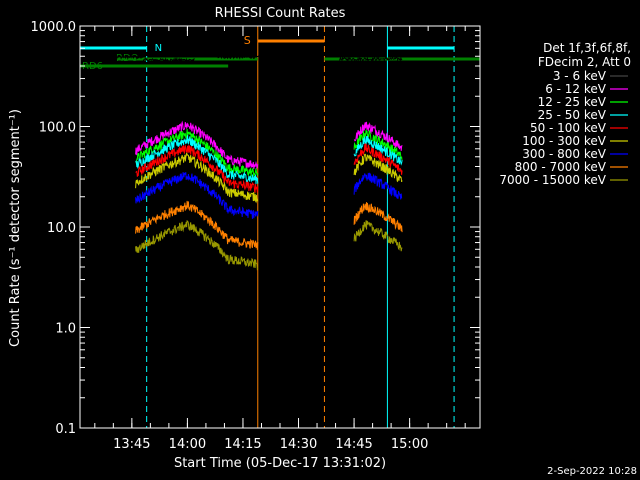 The image size is (640, 480). Describe the element at coordinates (242, 444) in the screenshot. I see `x-tick-label-2: 14:15` at that location.